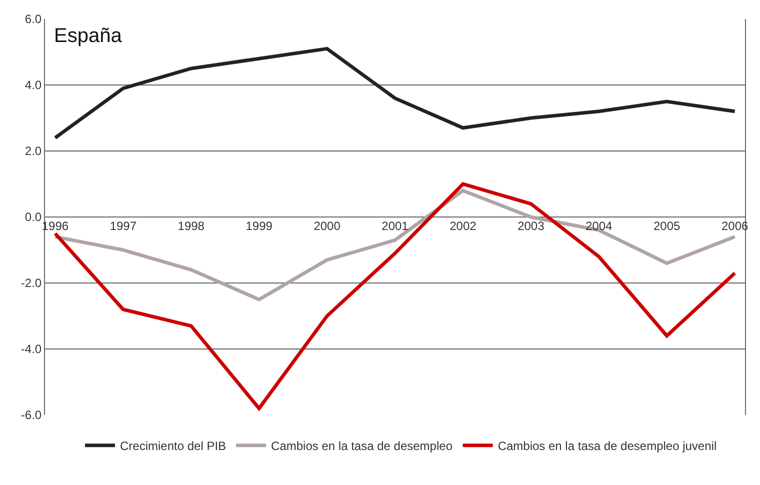 The width and height of the screenshot is (760, 485). What do you see at coordinates (191, 226) in the screenshot?
I see `x-tick-label: 1998` at bounding box center [191, 226].